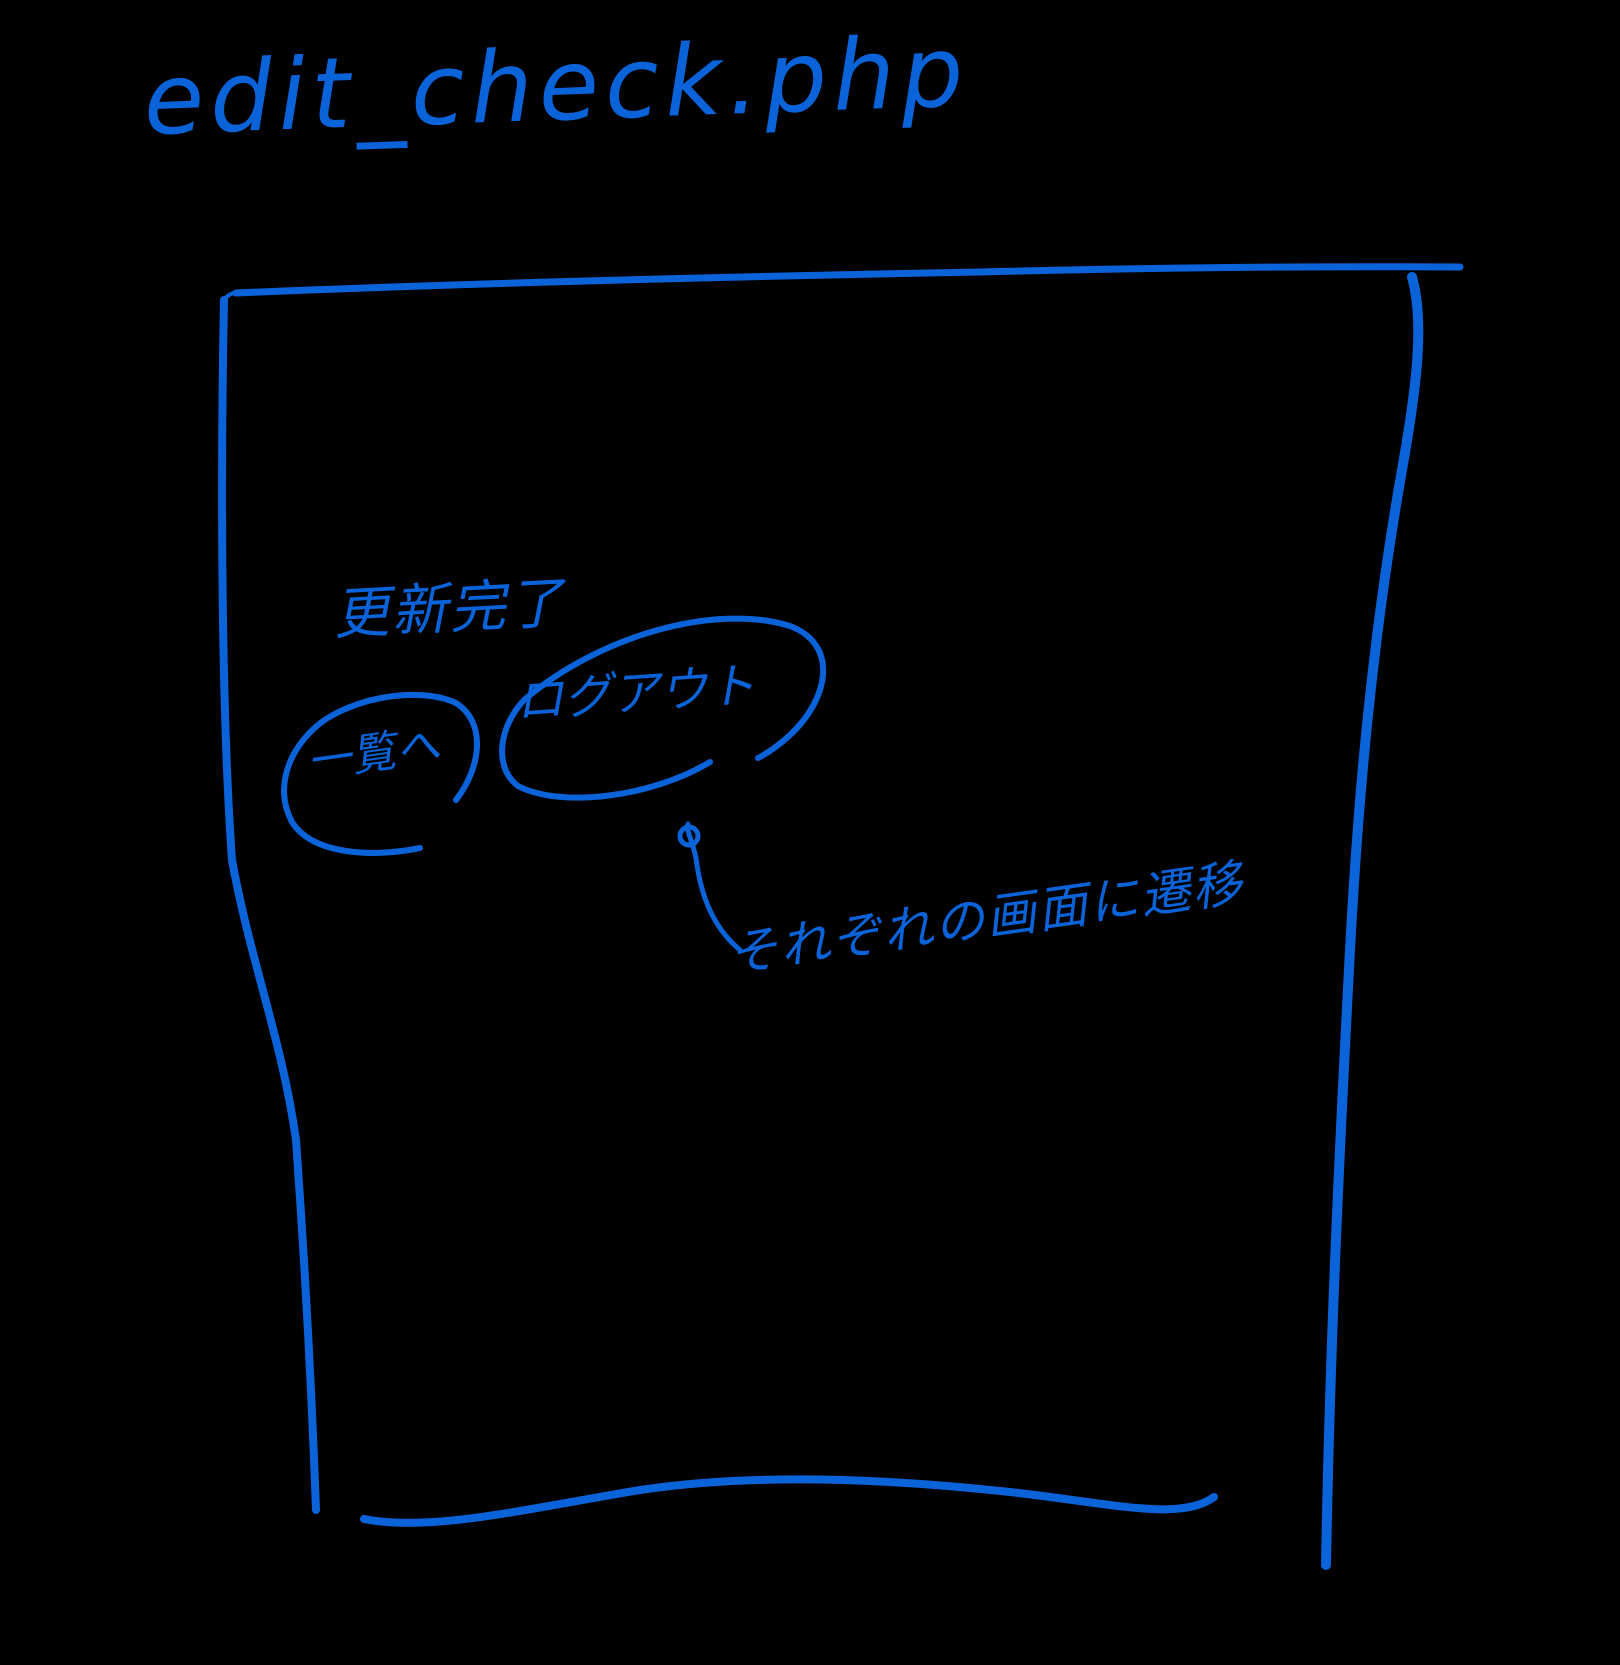  What do you see at coordinates (380, 773) in the screenshot?
I see `list-button-outline` at bounding box center [380, 773].